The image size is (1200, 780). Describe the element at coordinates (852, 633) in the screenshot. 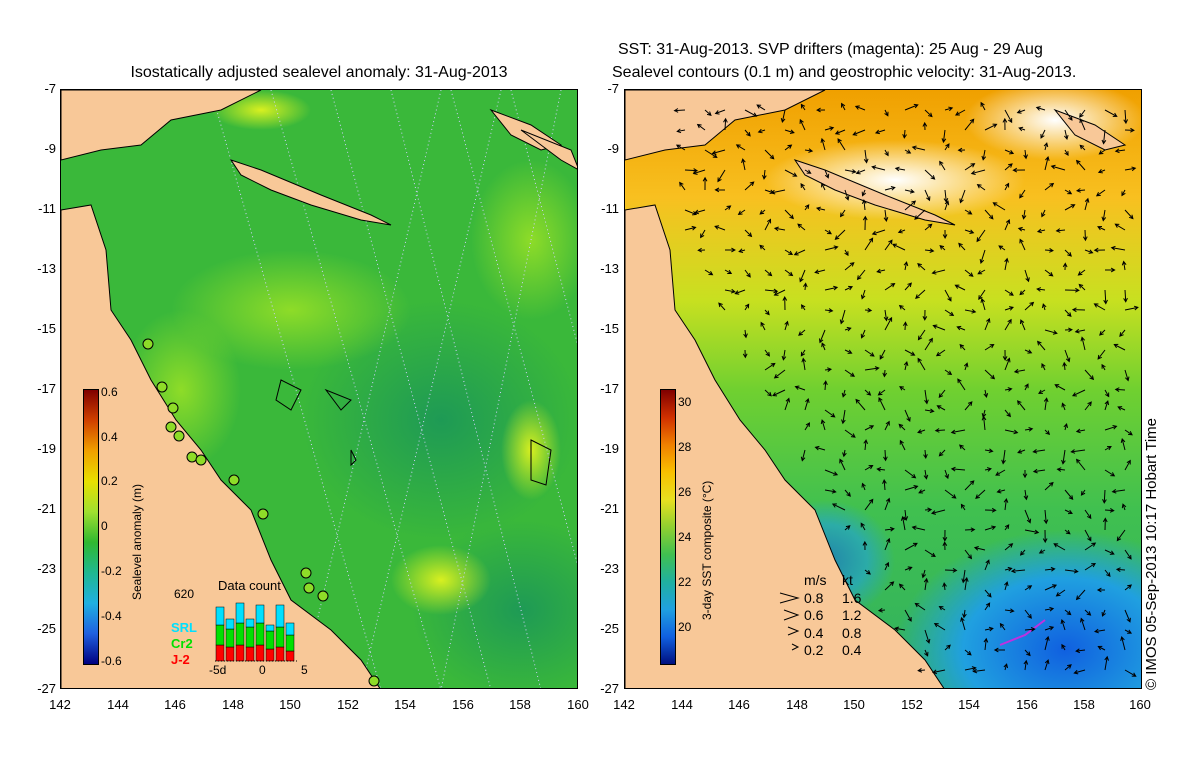

I see `legend-kt-value: 0.8` at that location.